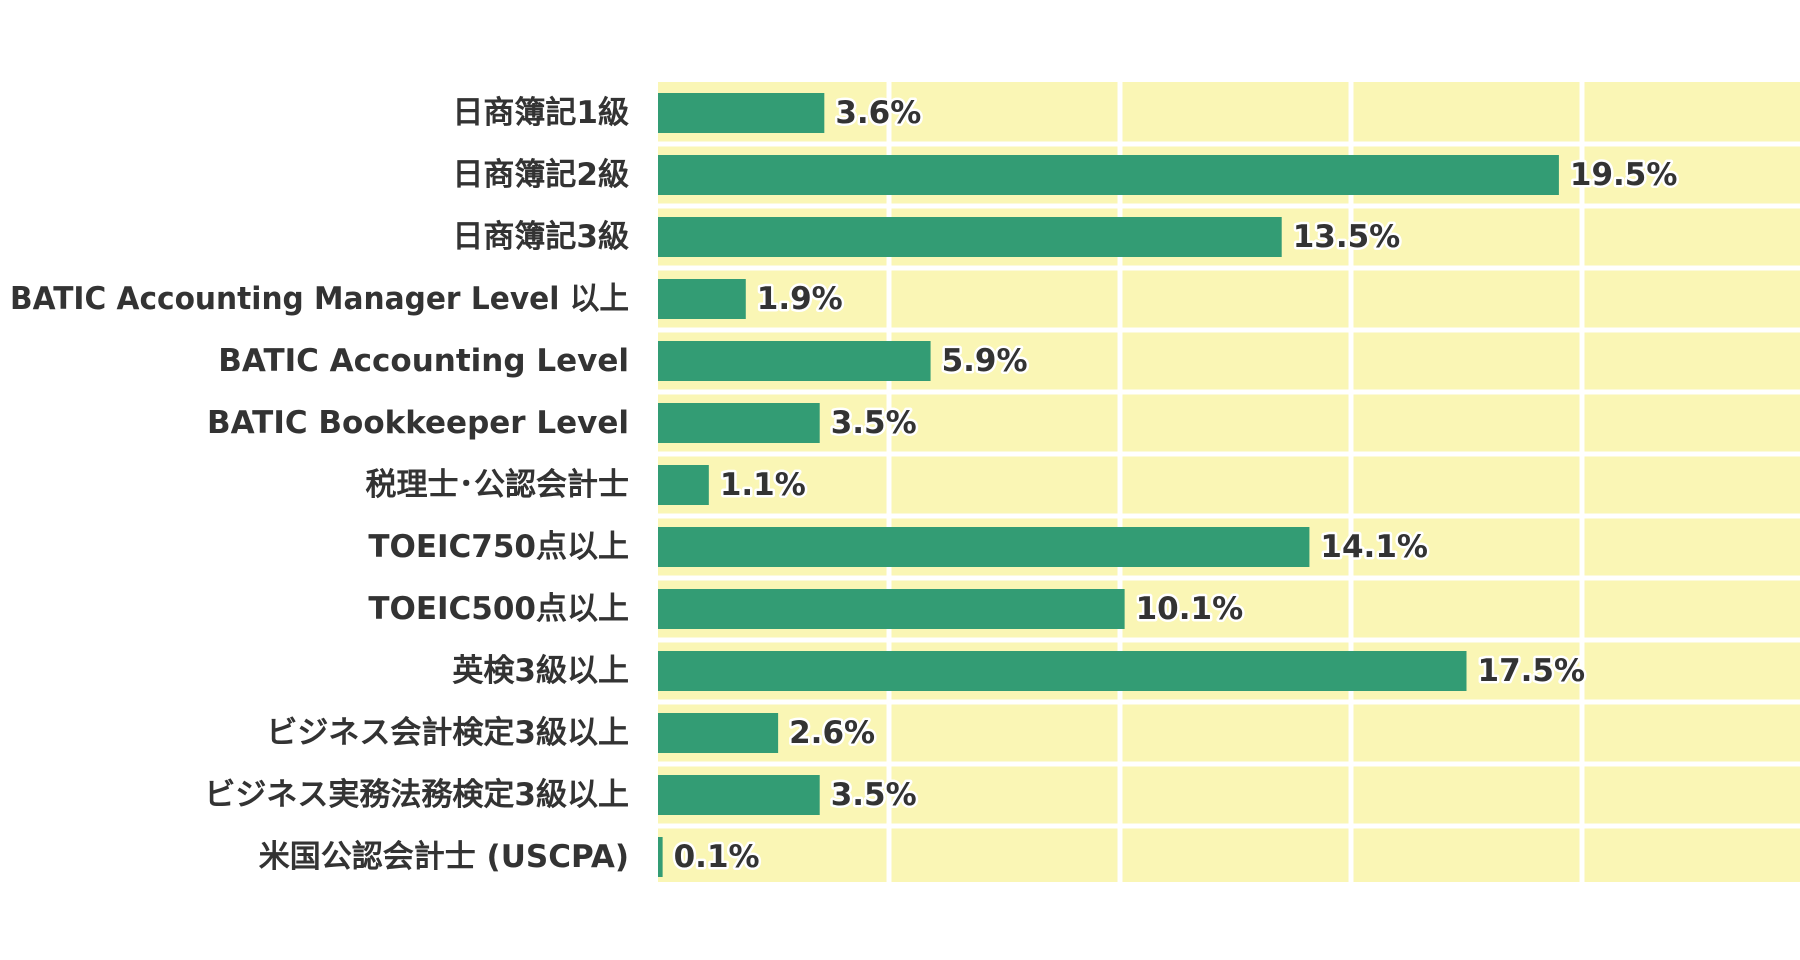  What do you see at coordinates (444, 857) in the screenshot?
I see `category-label: 米国公認会計士 (USCPA)` at bounding box center [444, 857].